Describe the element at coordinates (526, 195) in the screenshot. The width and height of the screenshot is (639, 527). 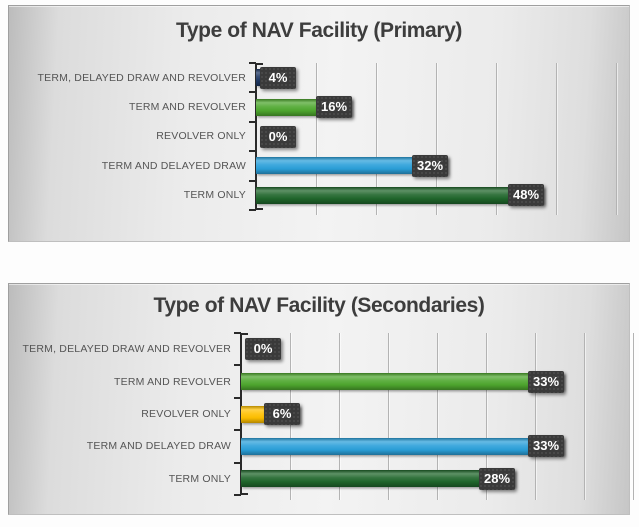
I see `value-label-term-only: 48%` at that location.